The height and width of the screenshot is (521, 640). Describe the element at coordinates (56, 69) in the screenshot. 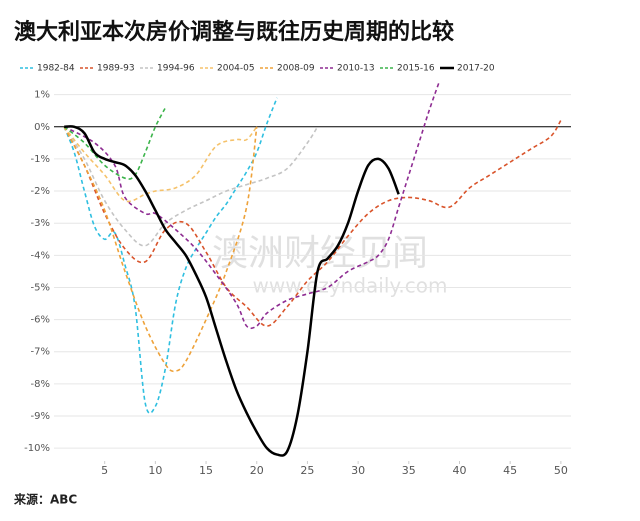

I see `legend-label: 1982-84` at that location.